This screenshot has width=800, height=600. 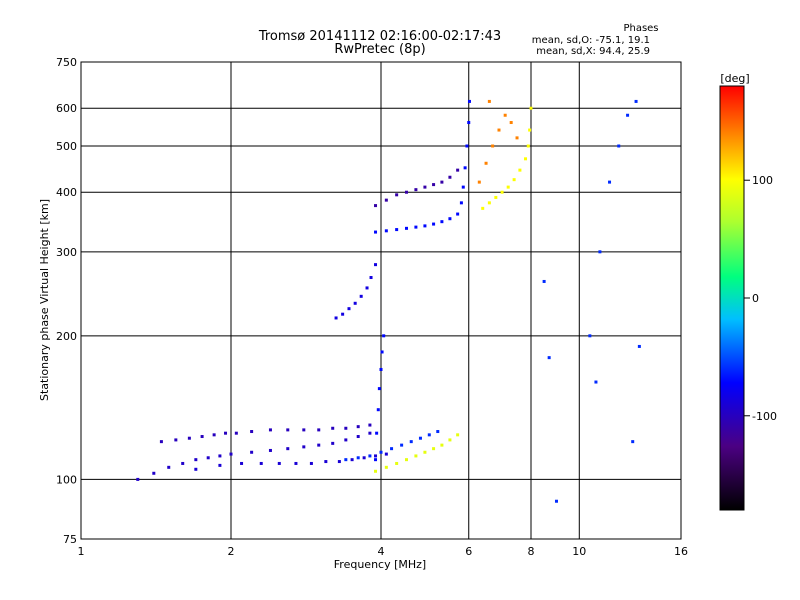 I want to click on series-f1-trace, so click(x=356, y=291).